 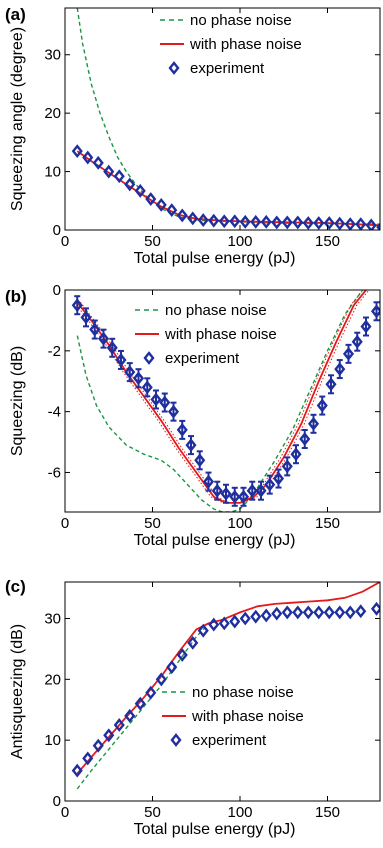 I want to click on y-tick-label: -2, so click(x=54, y=351).